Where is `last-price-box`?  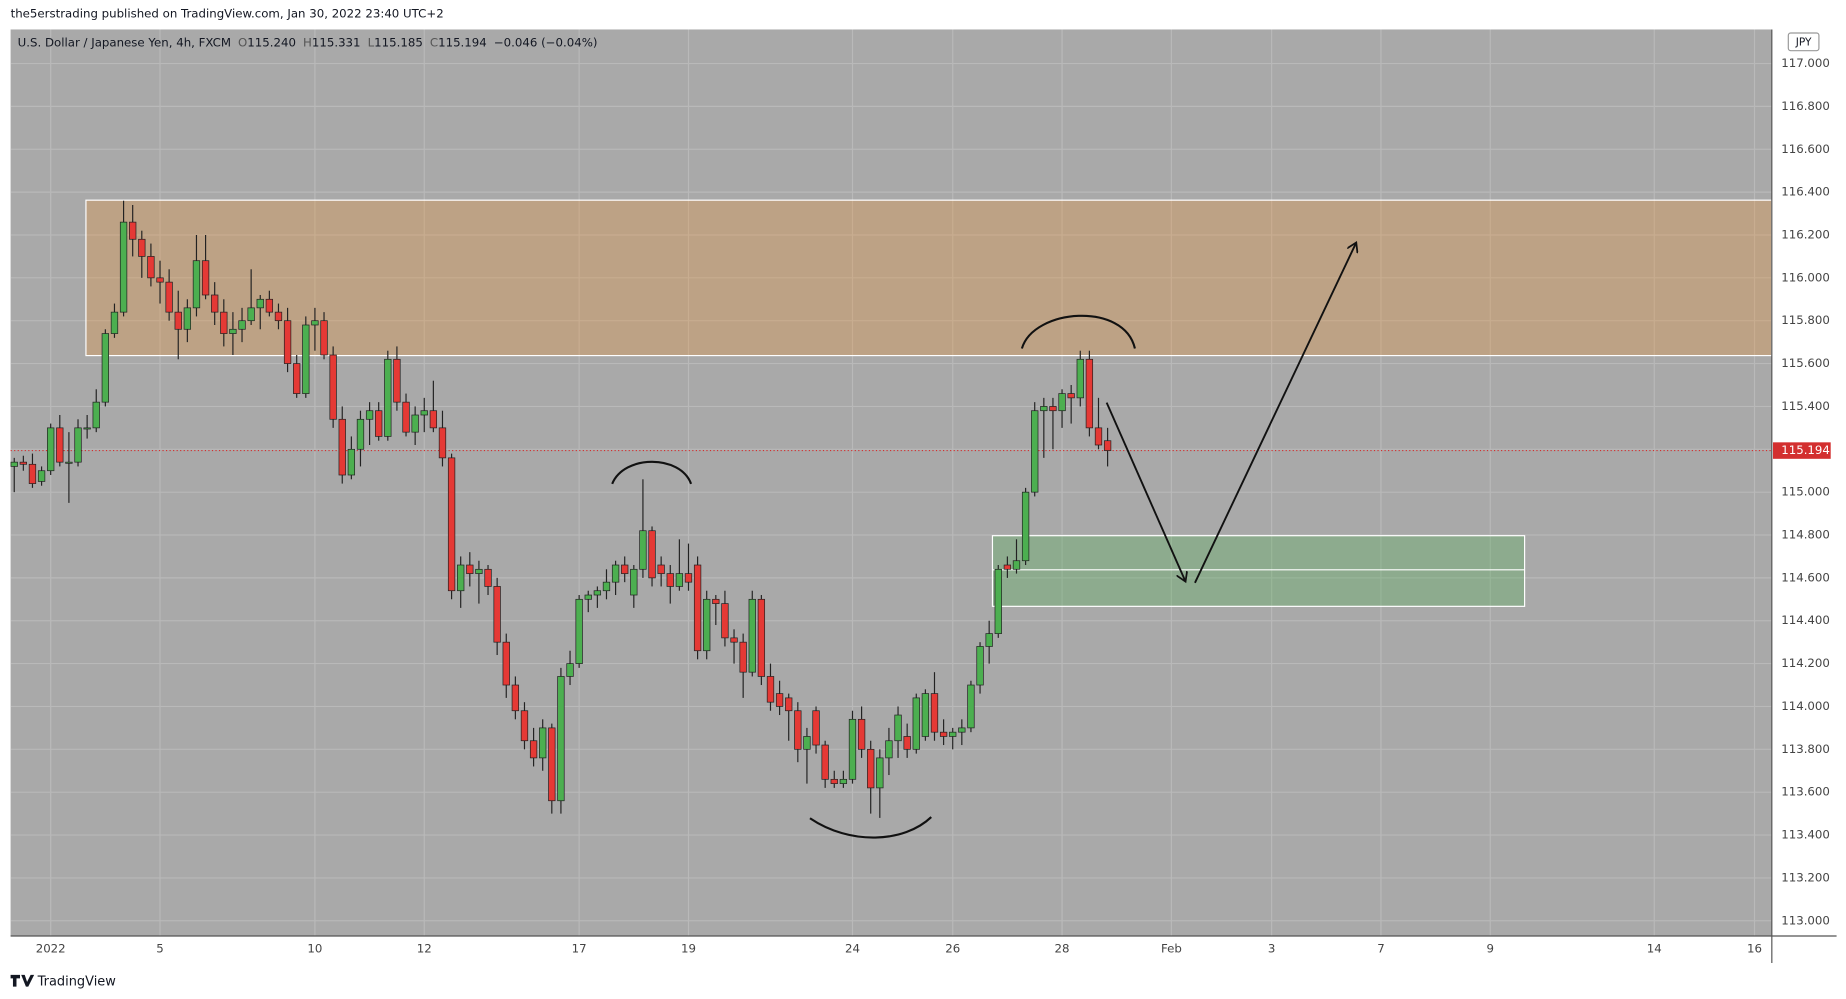 last-price-box is located at coordinates (1802, 450).